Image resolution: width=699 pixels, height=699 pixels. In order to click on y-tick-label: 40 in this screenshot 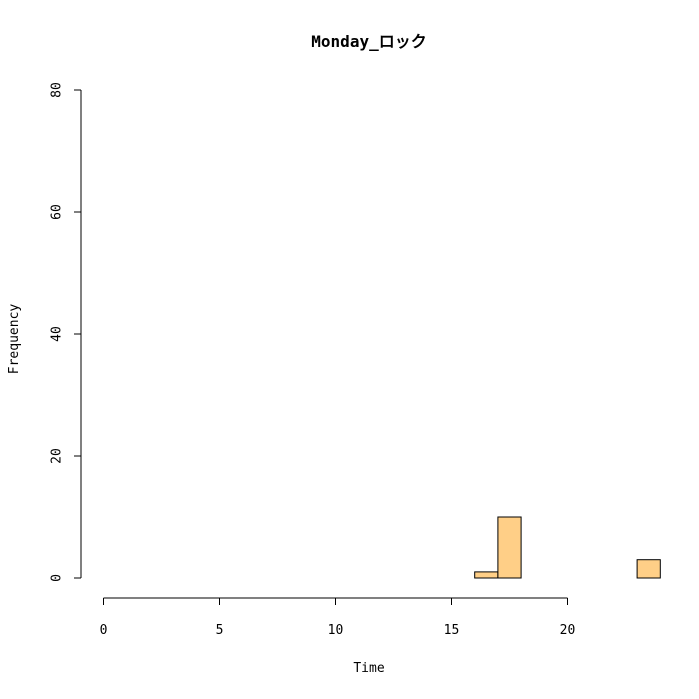, I will do `click(57, 334)`.